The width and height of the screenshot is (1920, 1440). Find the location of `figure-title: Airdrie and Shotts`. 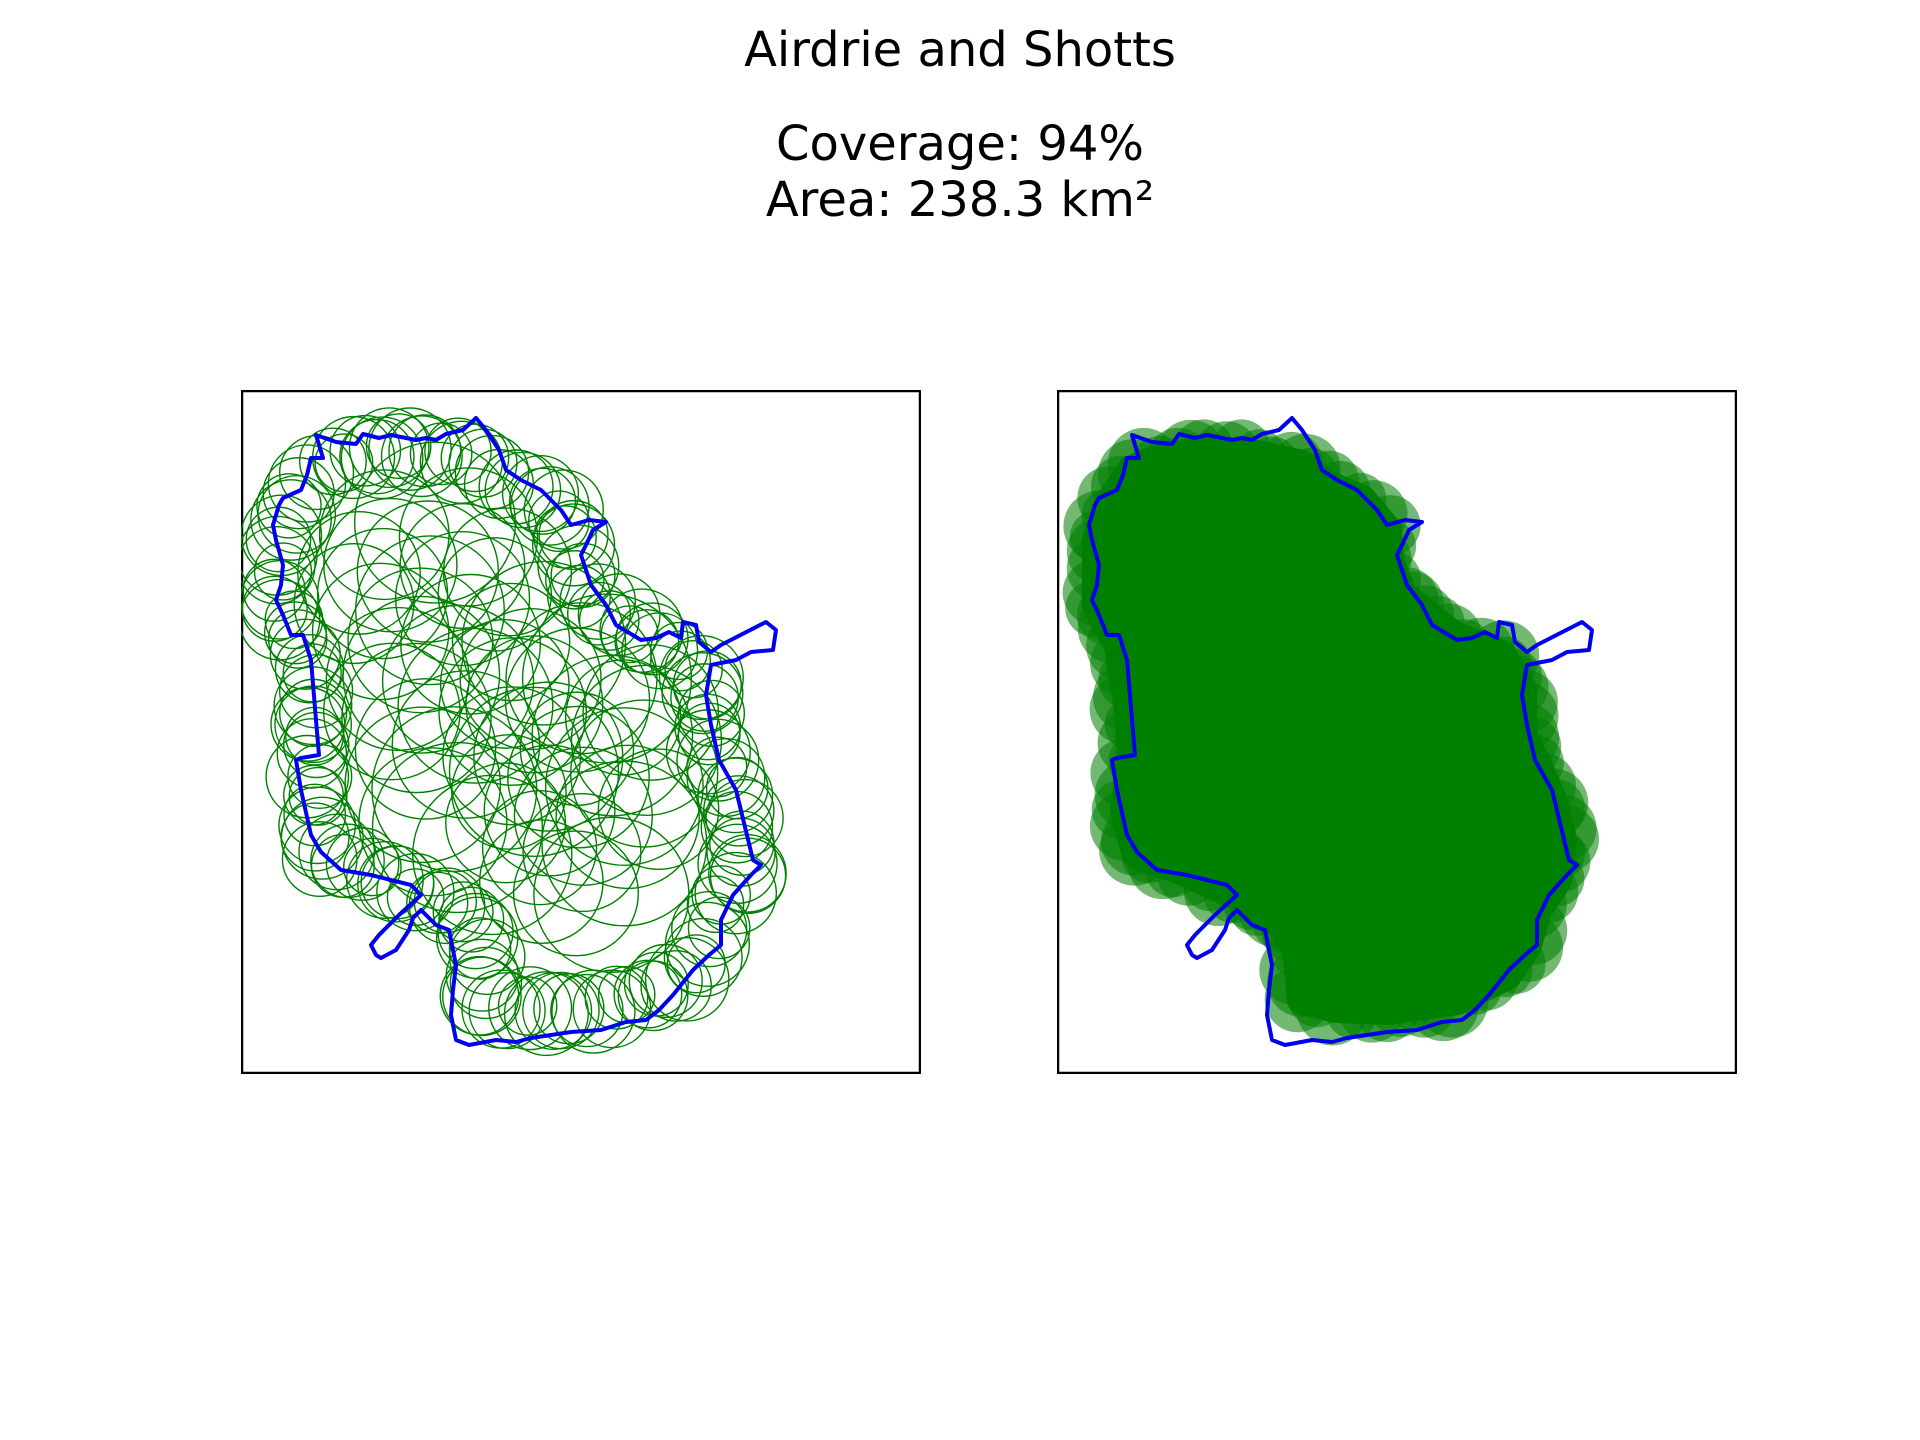

figure-title: Airdrie and Shotts is located at coordinates (960, 50).